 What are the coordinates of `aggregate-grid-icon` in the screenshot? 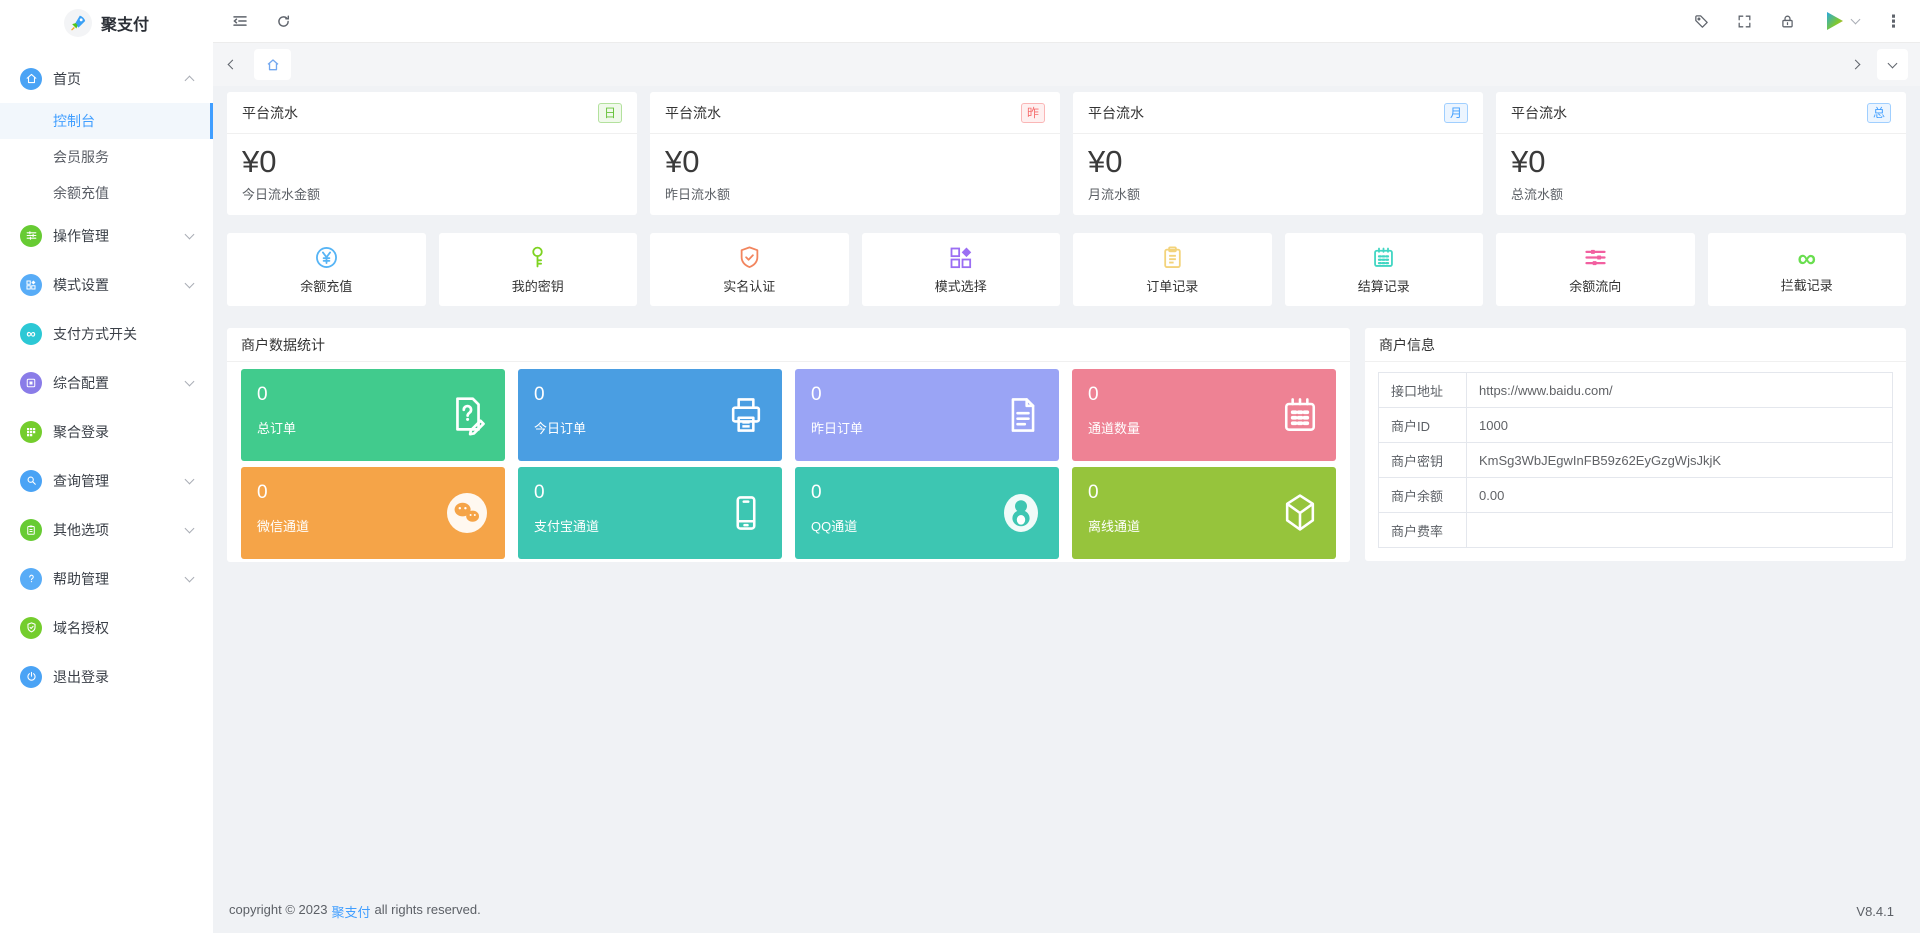 It's located at (31, 431).